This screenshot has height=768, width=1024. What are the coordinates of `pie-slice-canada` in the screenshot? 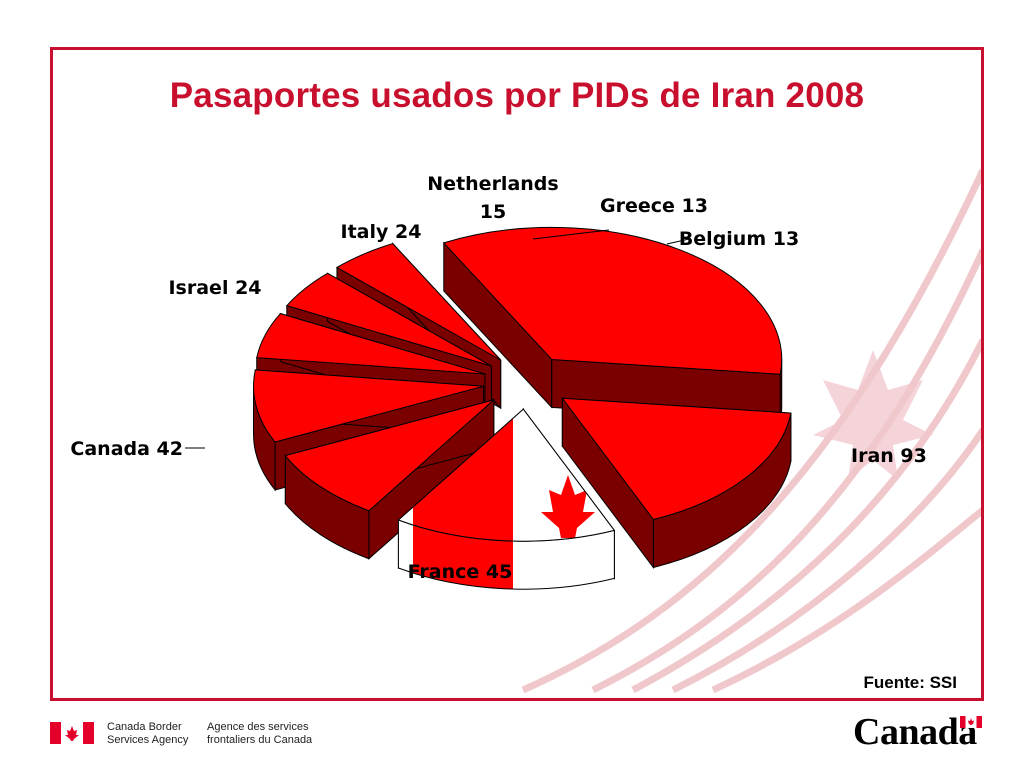 It's located at (506, 498).